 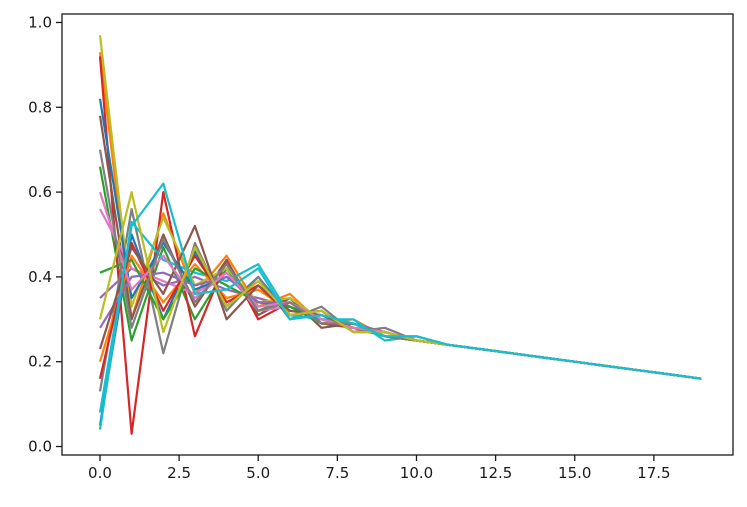 I want to click on x-tick-label: 7.5, so click(x=337, y=473).